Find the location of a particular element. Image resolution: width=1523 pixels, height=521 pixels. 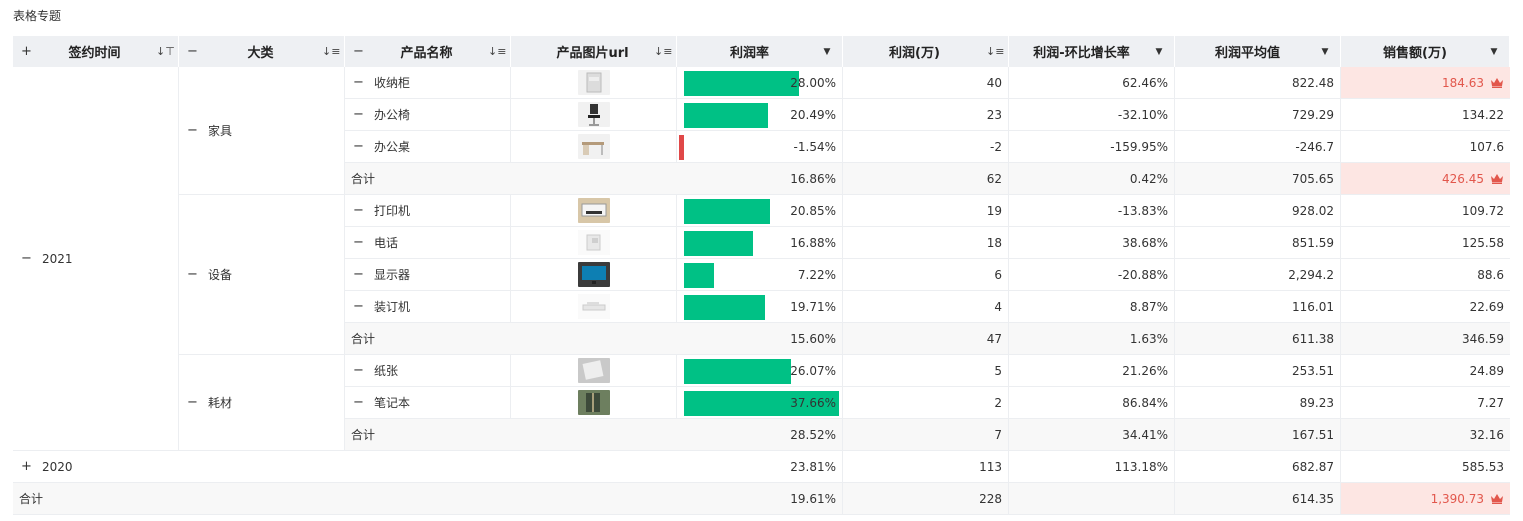

avg-profit-cell: 253.51 is located at coordinates (1258, 371).